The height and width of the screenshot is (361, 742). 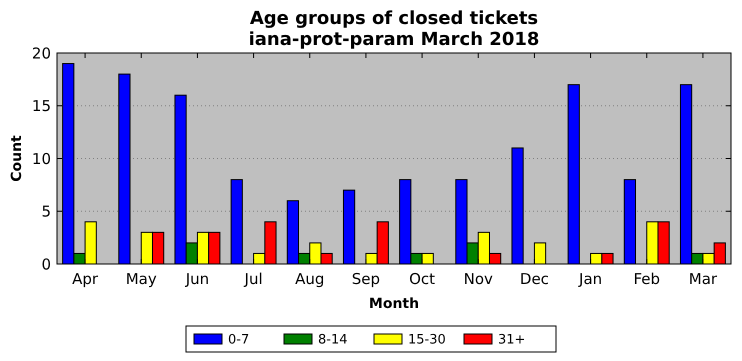 I want to click on y-tick-label: 5, so click(x=46, y=211).